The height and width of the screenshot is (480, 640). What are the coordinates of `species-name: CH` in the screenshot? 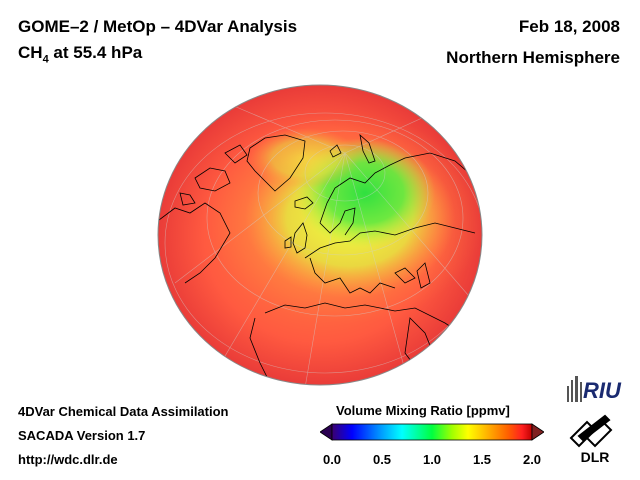 It's located at (30, 52).